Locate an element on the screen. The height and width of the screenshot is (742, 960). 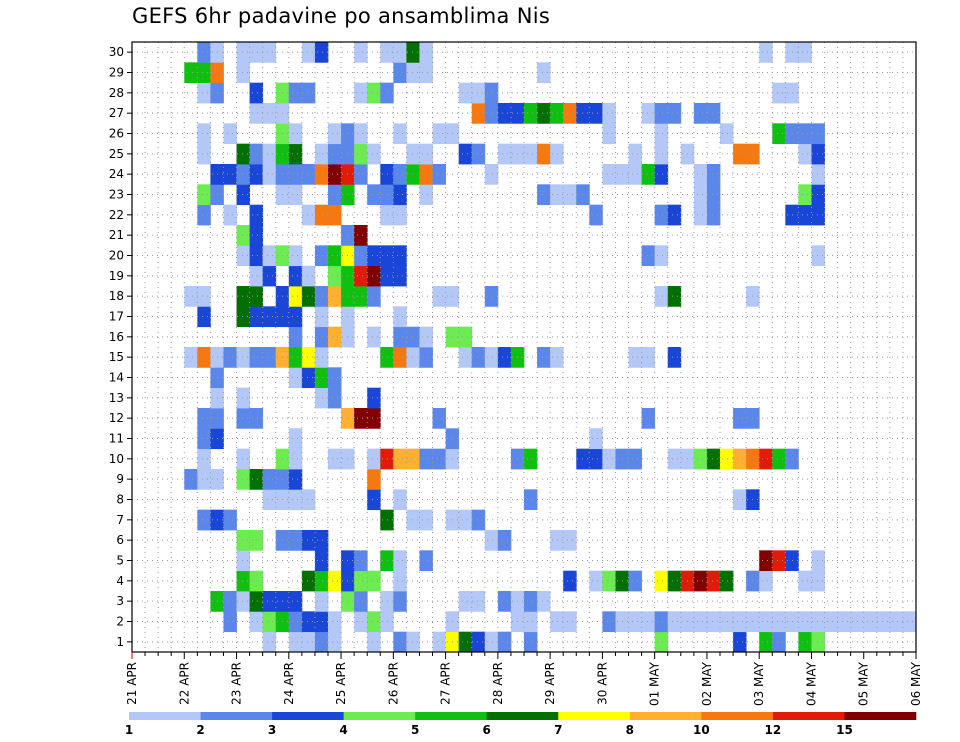
color-legend: 1 2 3 4 5 6 7 8 10 12 15 is located at coordinates (521, 724).